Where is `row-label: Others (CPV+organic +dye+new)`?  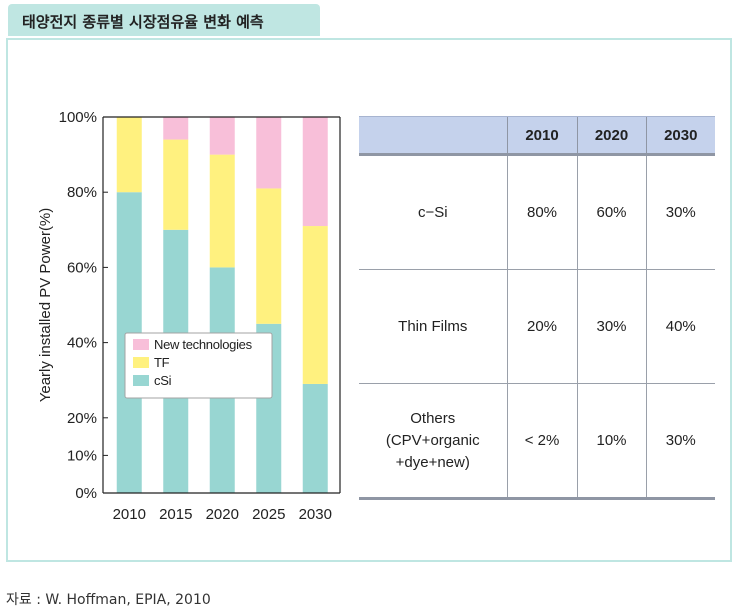 row-label: Others (CPV+organic +dye+new) is located at coordinates (433, 441).